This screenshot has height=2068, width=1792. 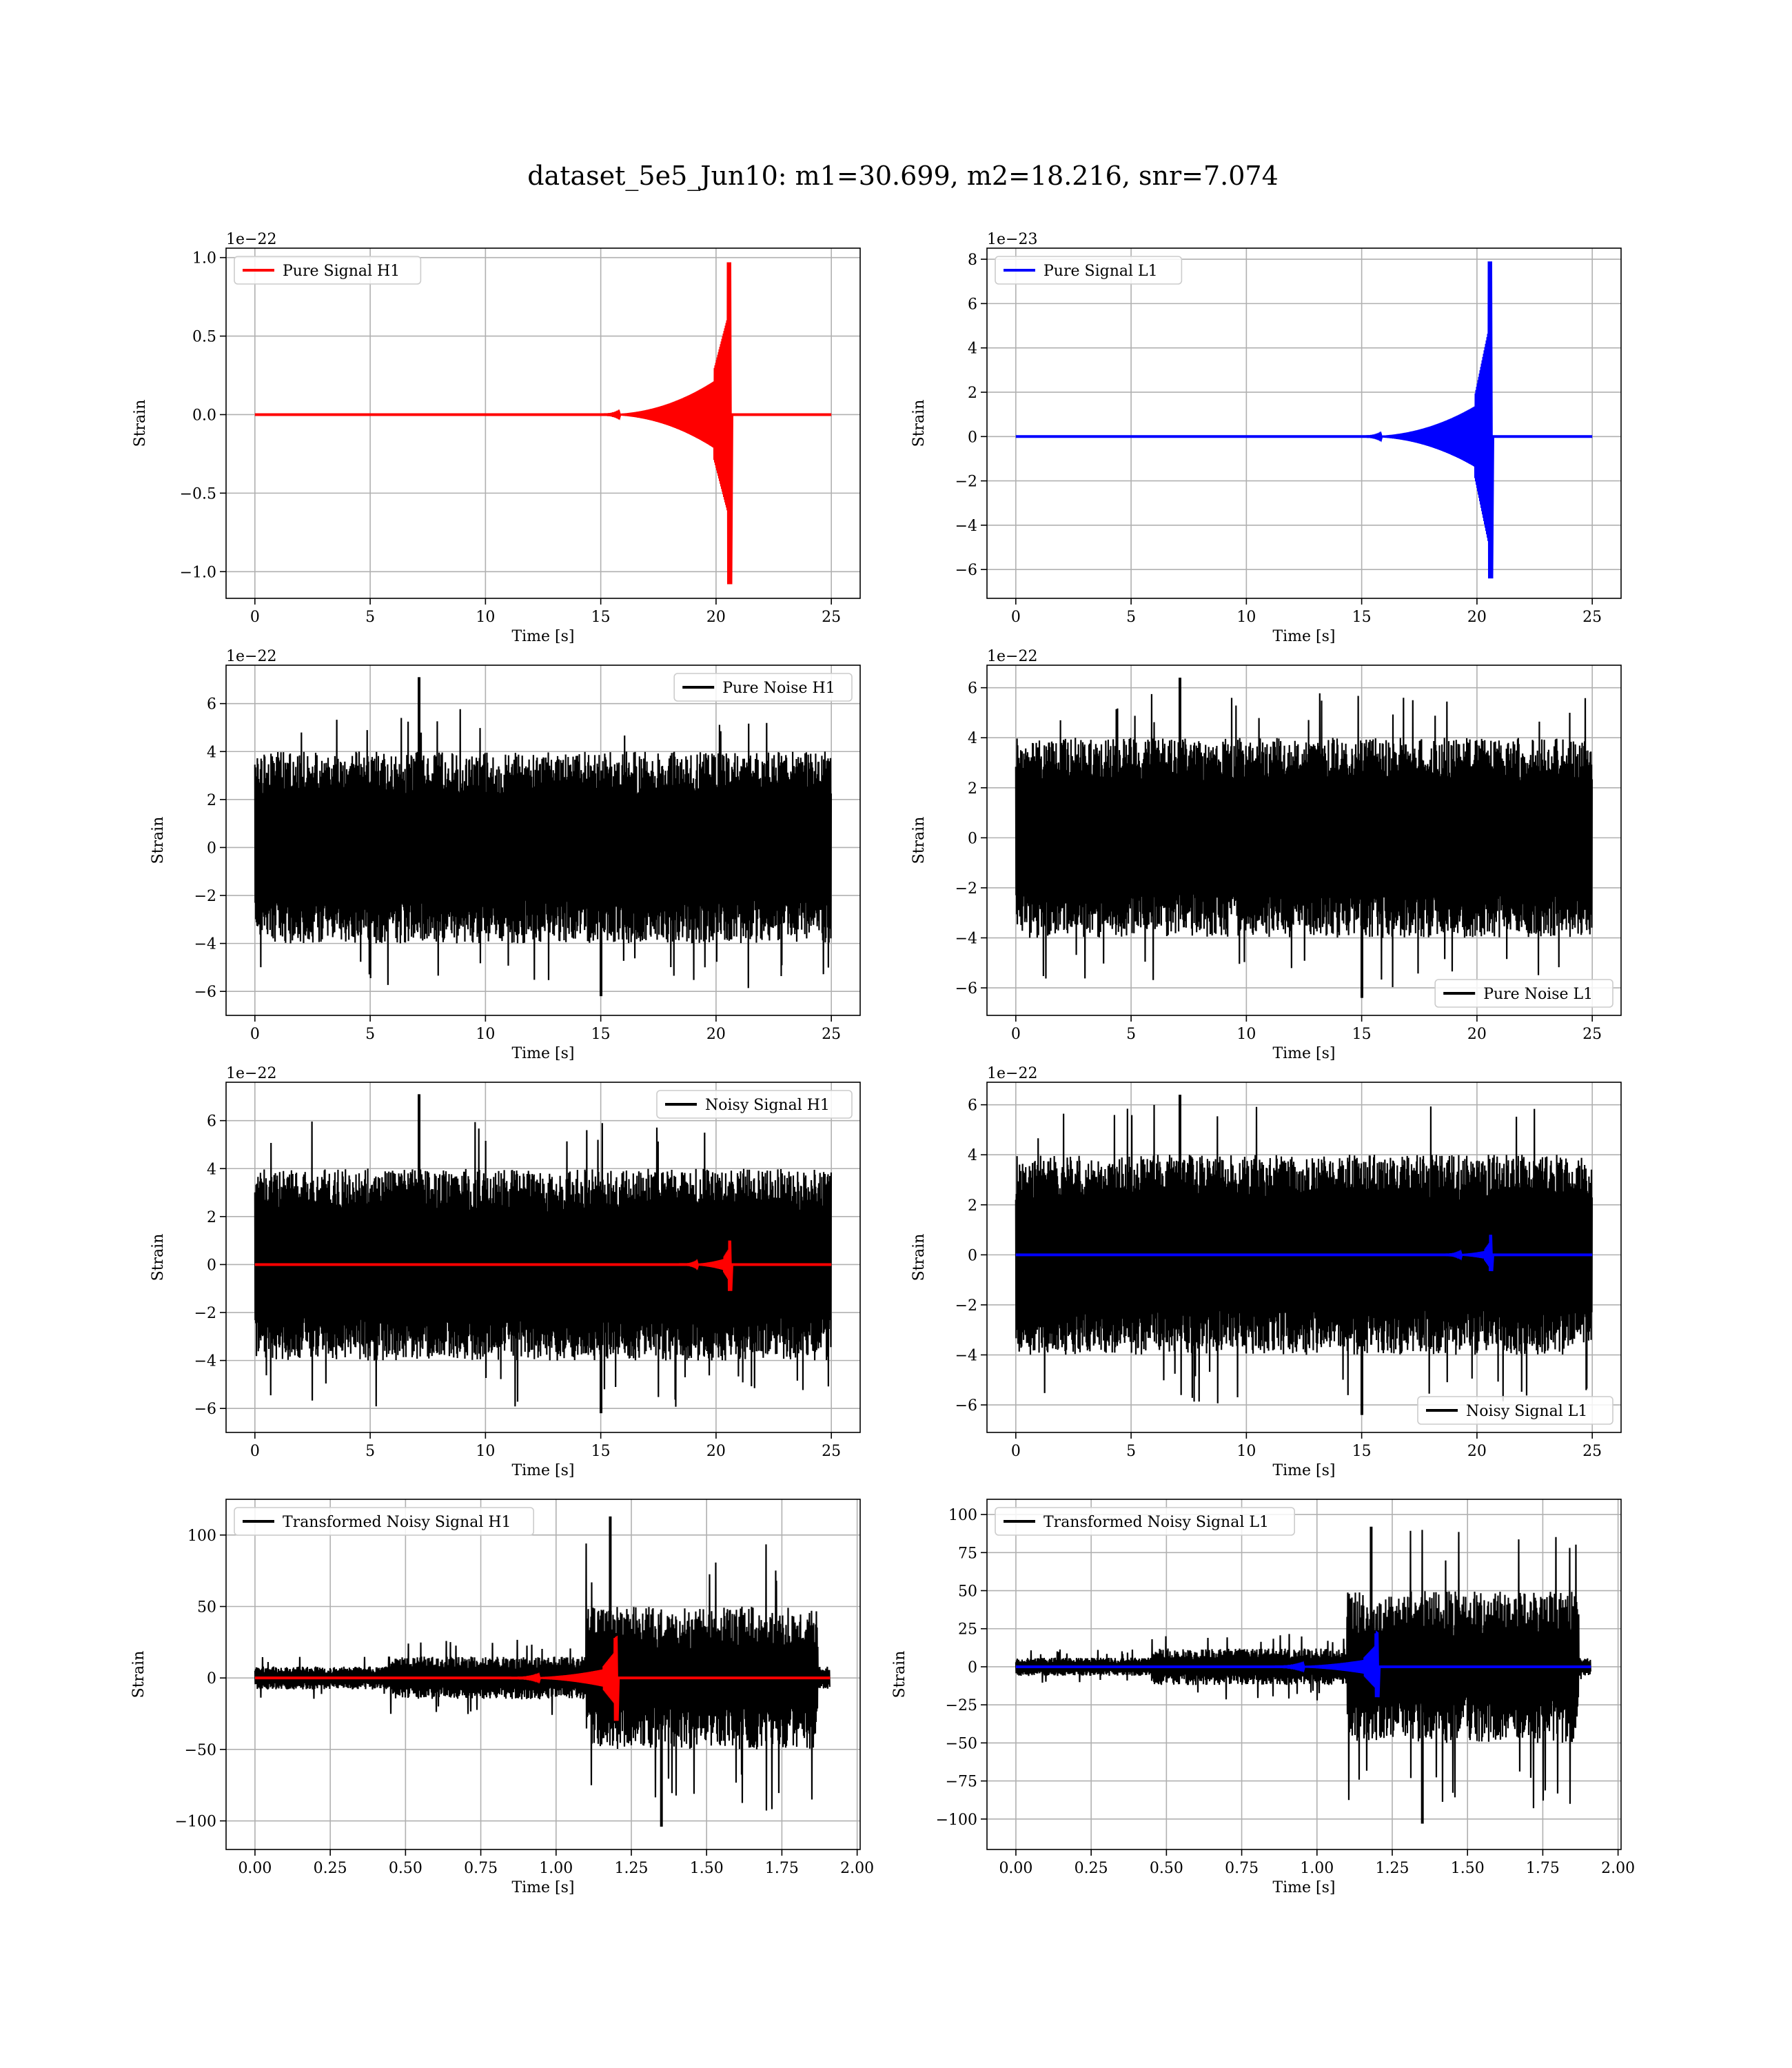 What do you see at coordinates (779, 688) in the screenshot?
I see `legend-label: Pure Noise H1` at bounding box center [779, 688].